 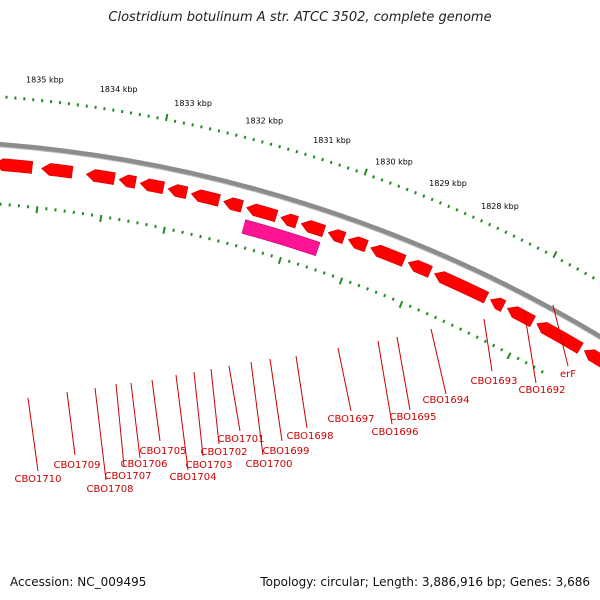 I want to click on gene-label: CBO1706, so click(x=144, y=464).